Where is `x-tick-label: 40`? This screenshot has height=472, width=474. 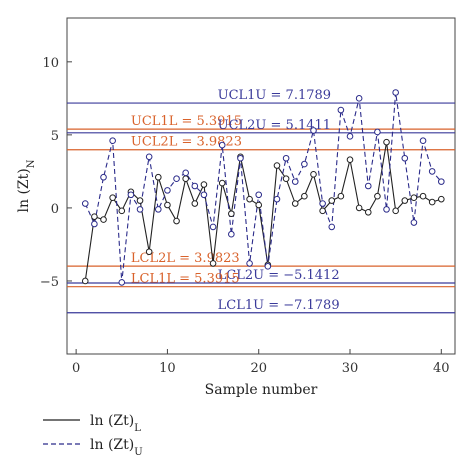 x-tick-label: 40 is located at coordinates (441, 368).